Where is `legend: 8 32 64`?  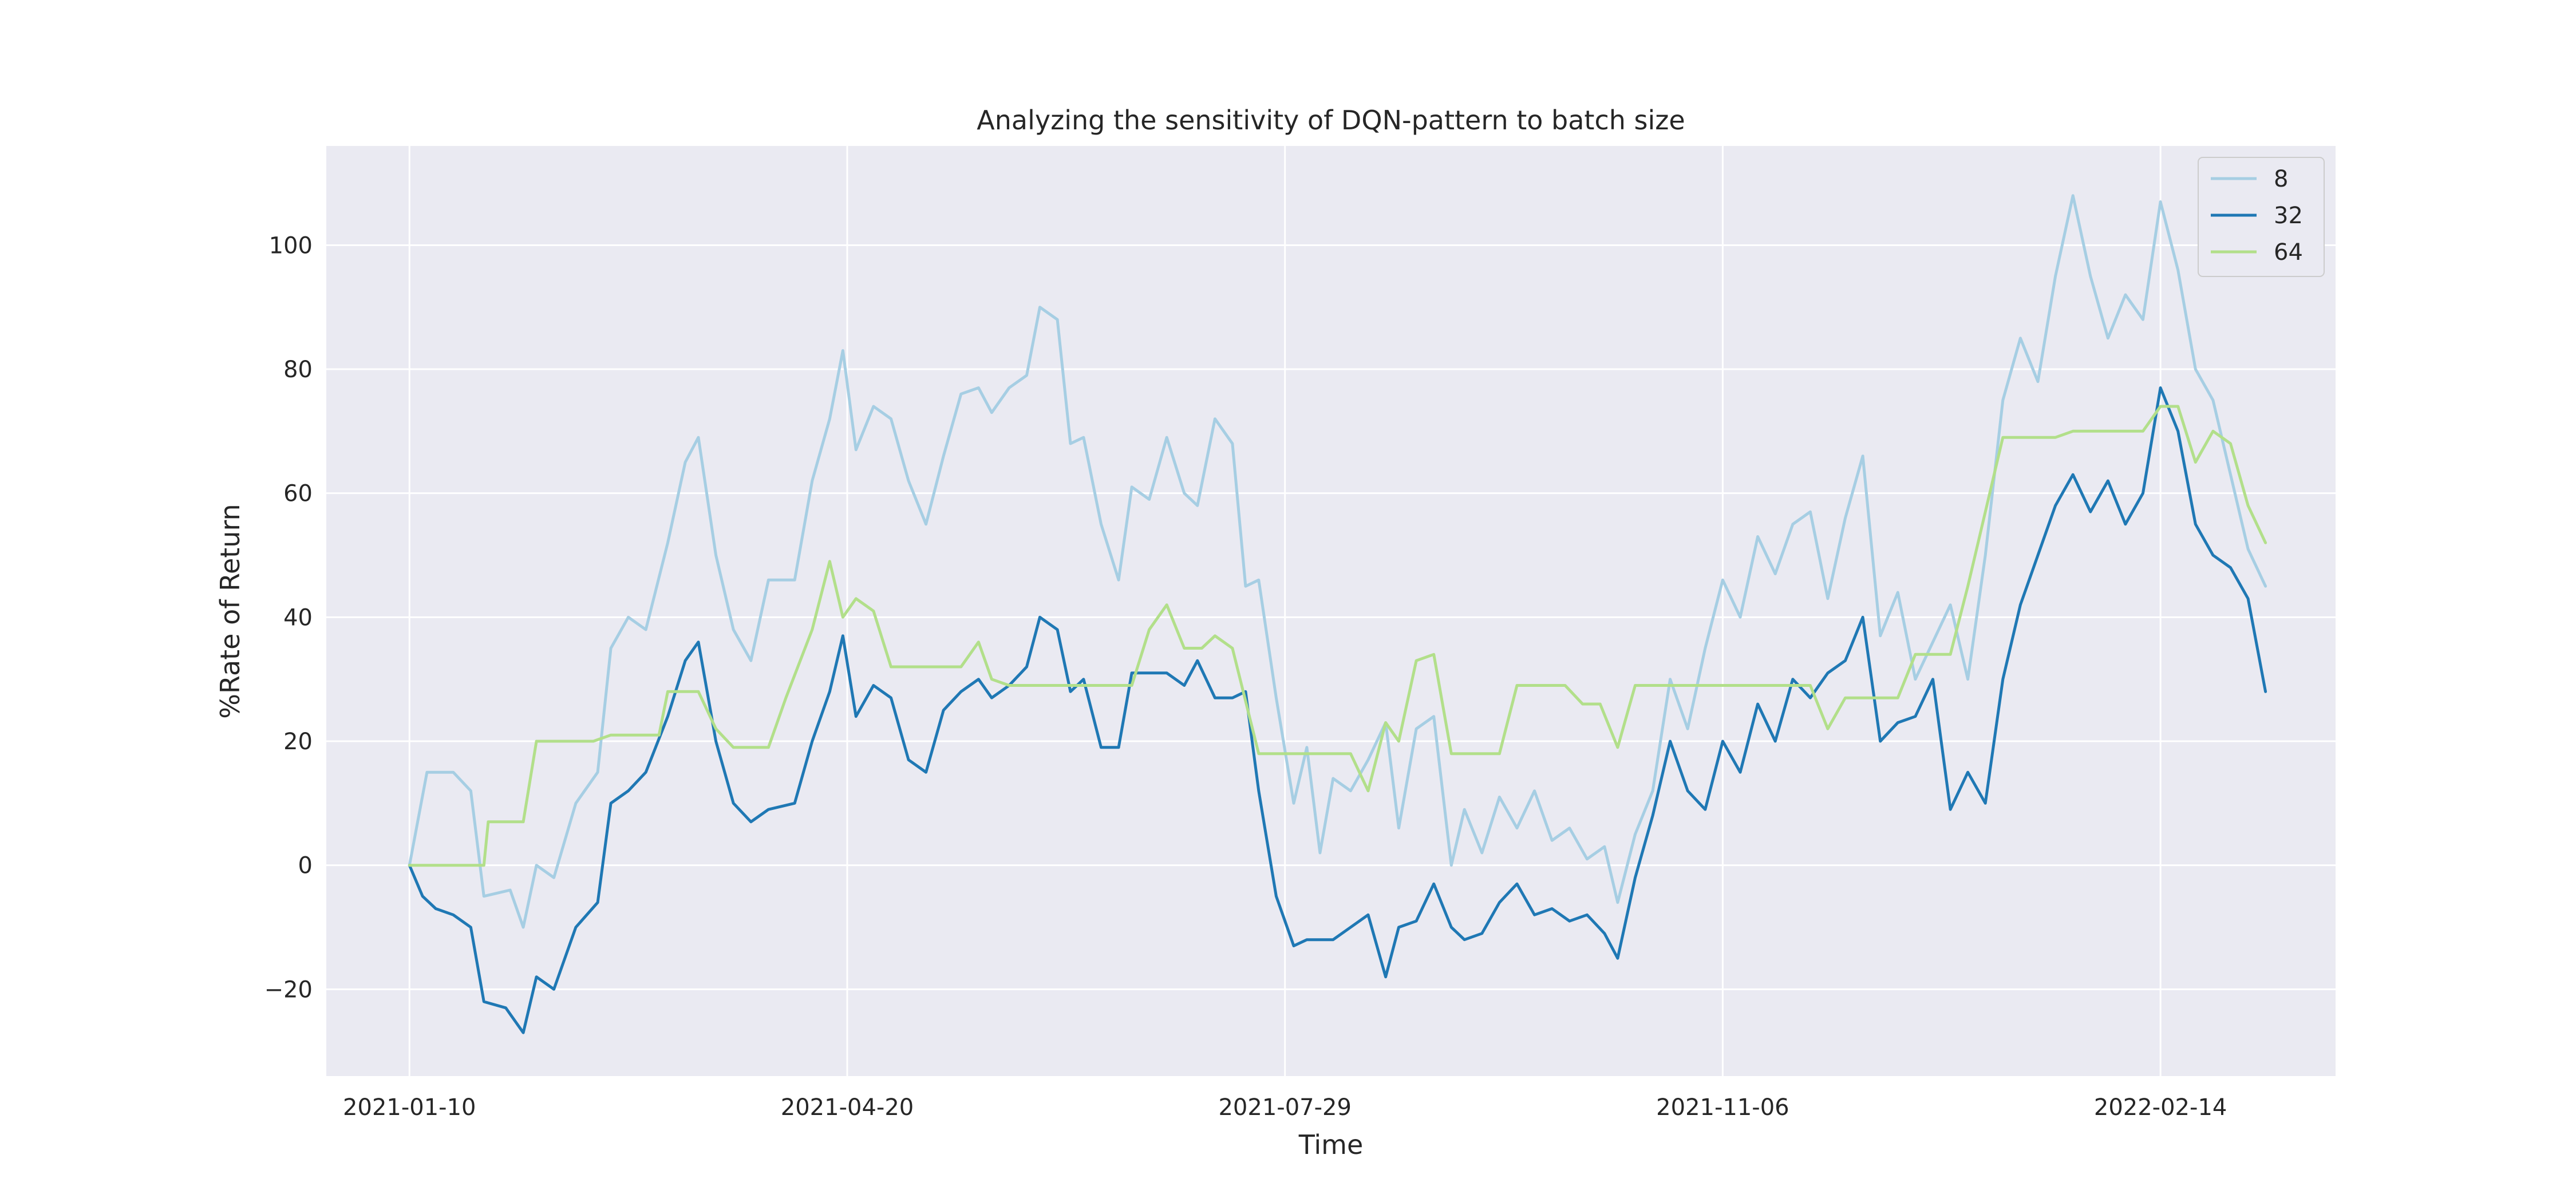 legend: 8 32 64 is located at coordinates (2261, 217).